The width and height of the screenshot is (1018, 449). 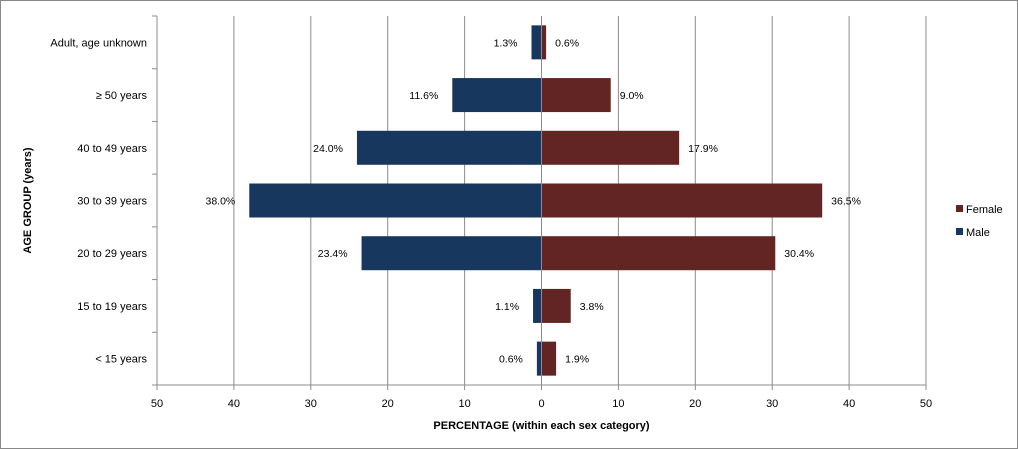 I want to click on category-label: 15 to 19 years, so click(x=112, y=307).